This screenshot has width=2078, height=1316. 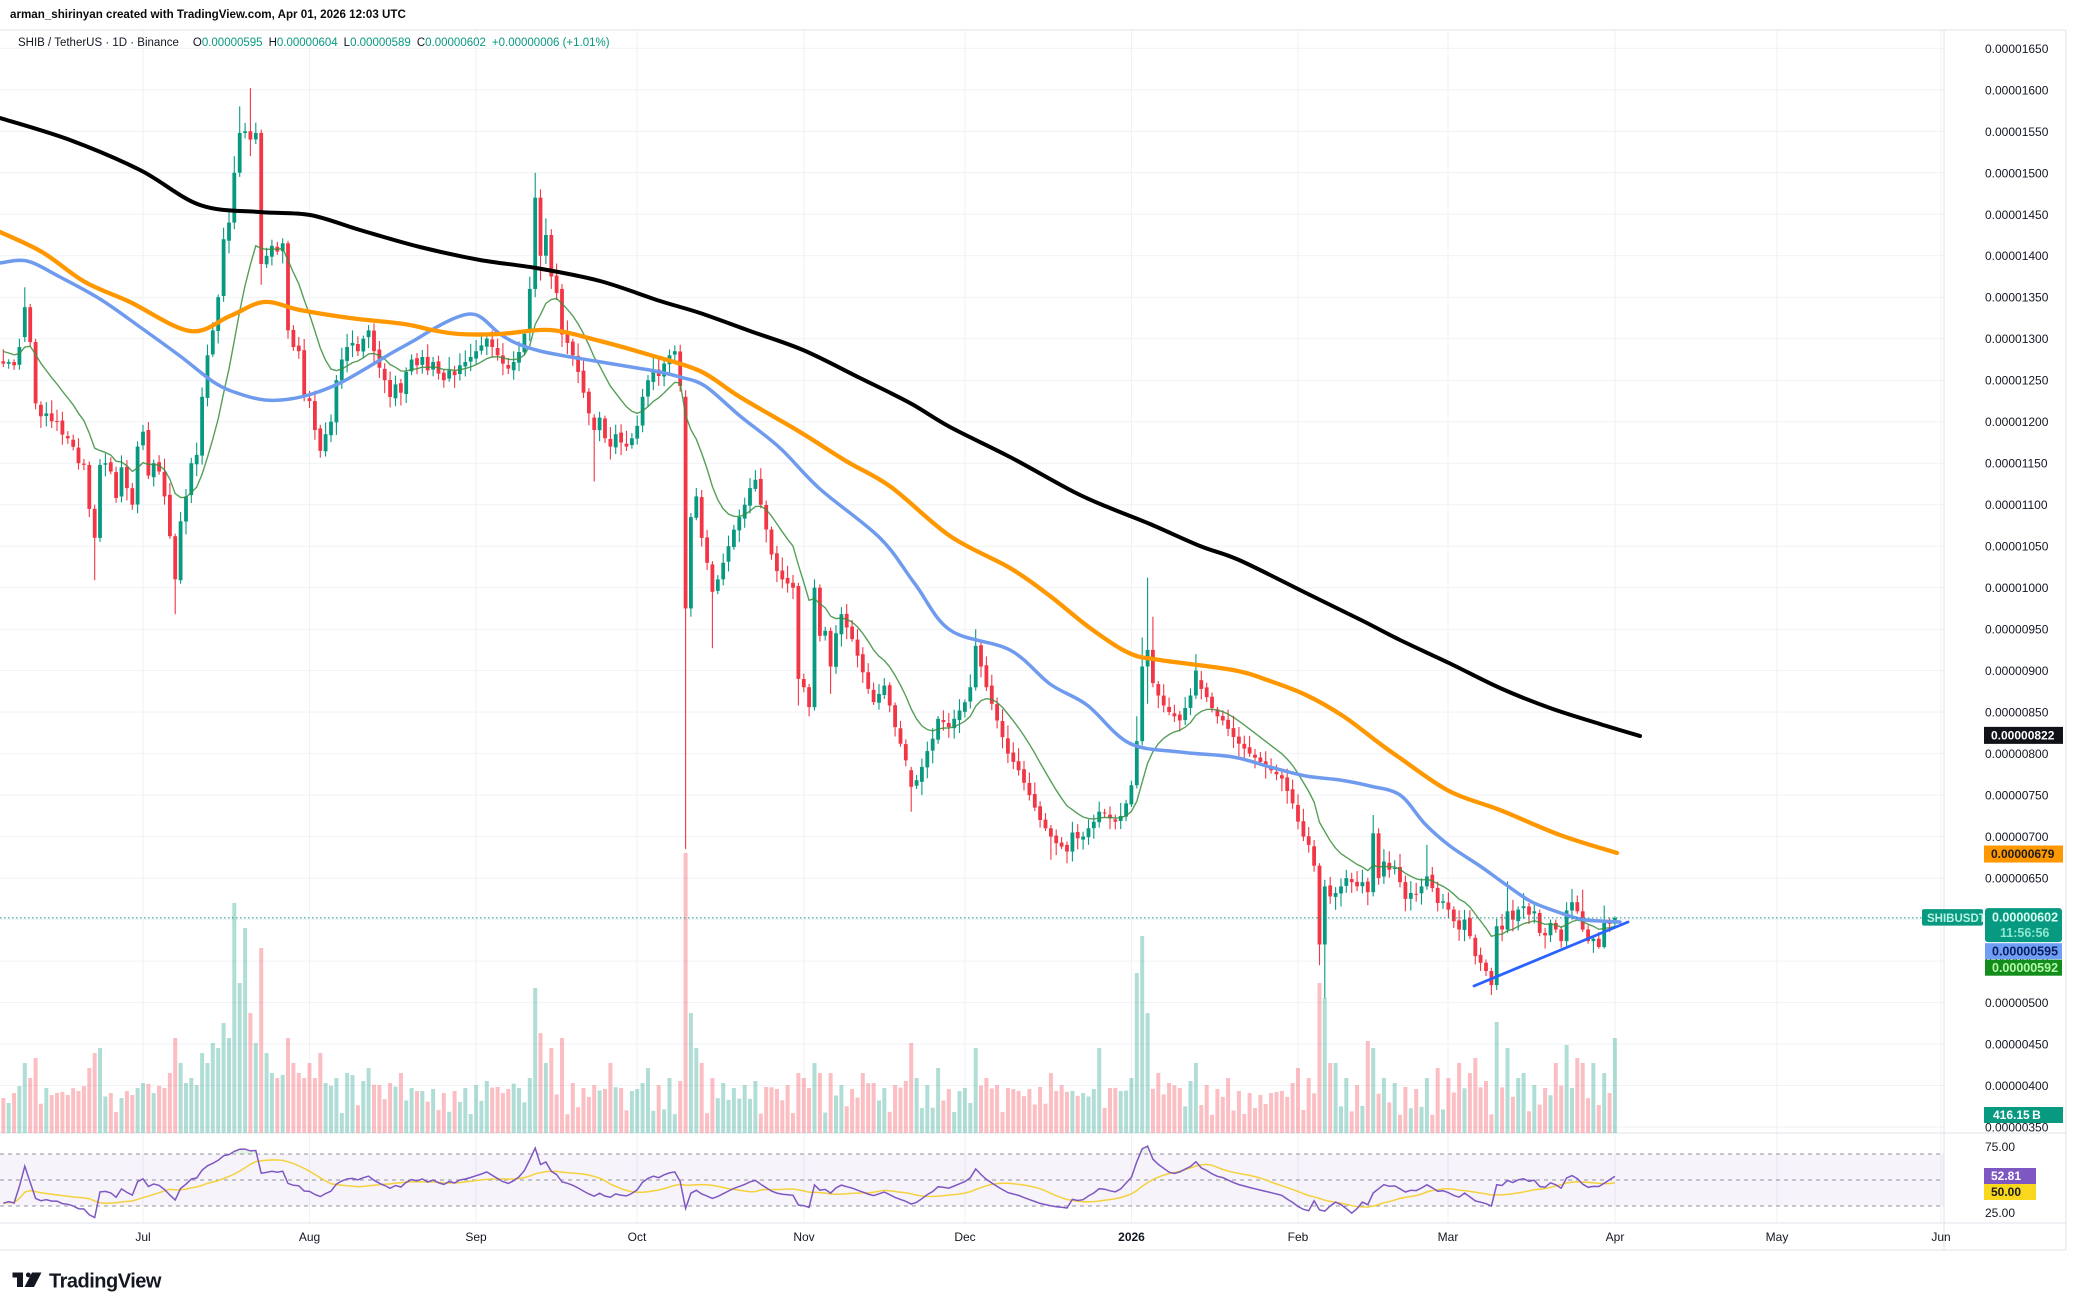 I want to click on svg-text: 0.00000900, so click(x=2017, y=671).